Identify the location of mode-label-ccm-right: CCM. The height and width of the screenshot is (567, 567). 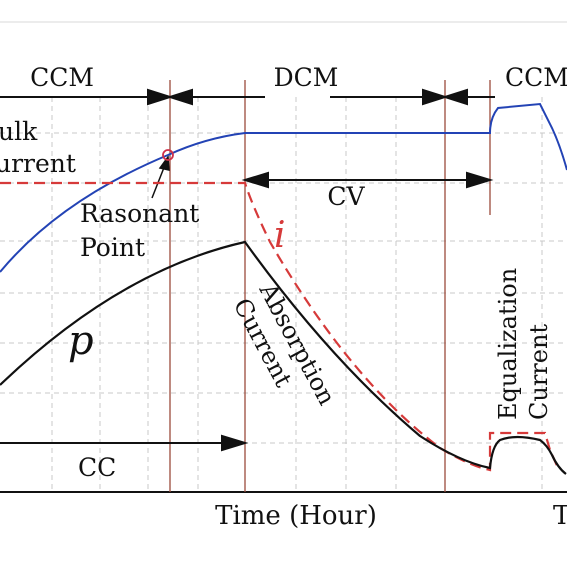
(536, 77).